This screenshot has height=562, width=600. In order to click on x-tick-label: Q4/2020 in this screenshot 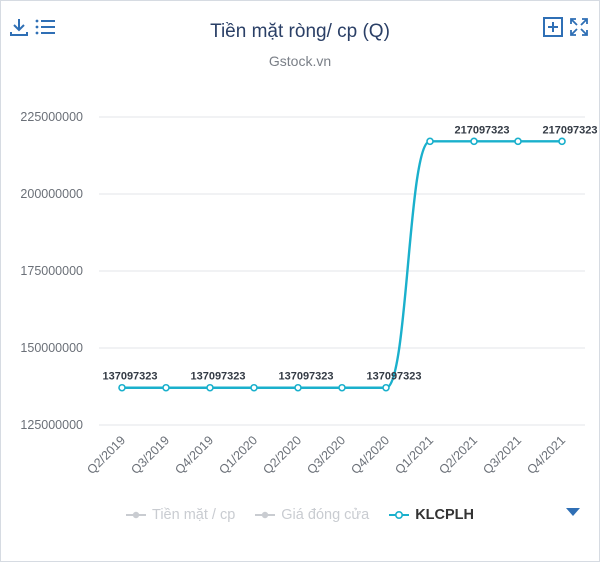, I will do `click(370, 455)`.